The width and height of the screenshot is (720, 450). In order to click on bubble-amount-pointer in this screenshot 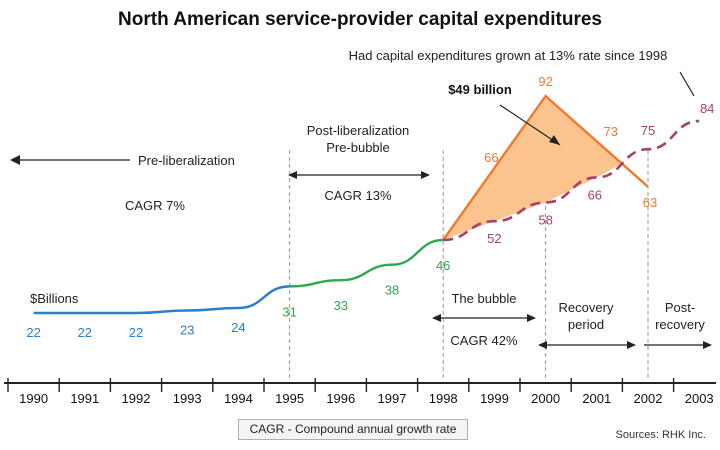, I will do `click(530, 125)`.